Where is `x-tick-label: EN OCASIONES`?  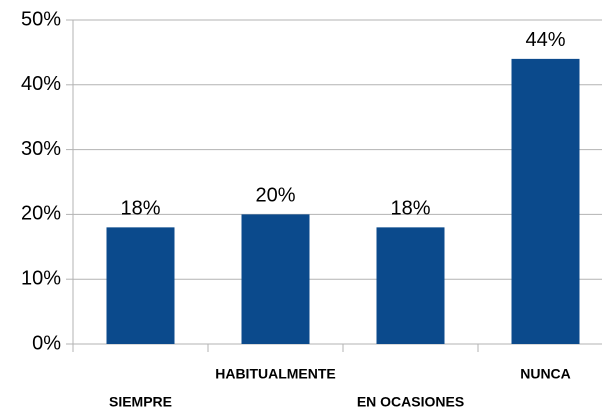
x-tick-label: EN OCASIONES is located at coordinates (410, 402).